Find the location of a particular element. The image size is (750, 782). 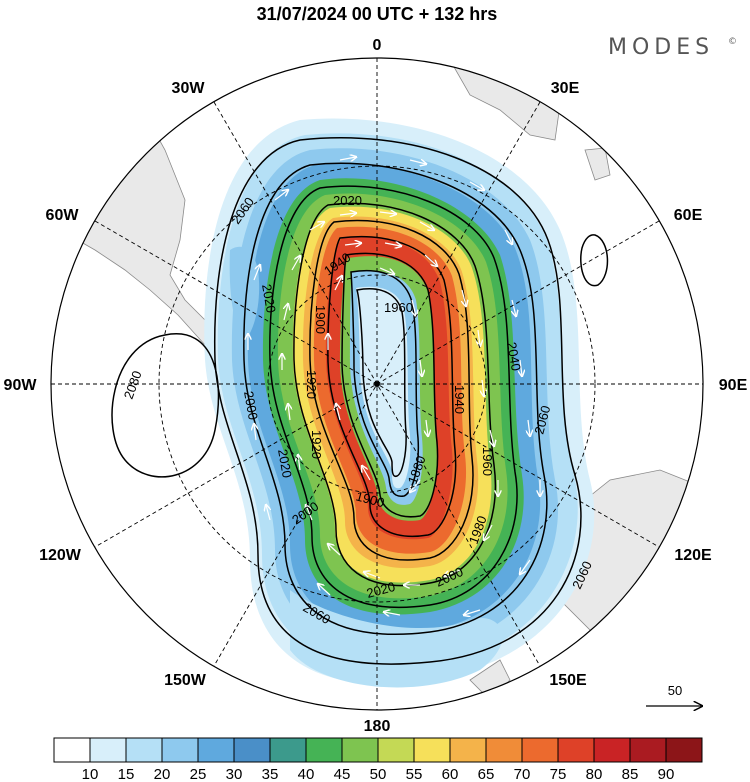

lon-label-150w: 150W is located at coordinates (185, 680).